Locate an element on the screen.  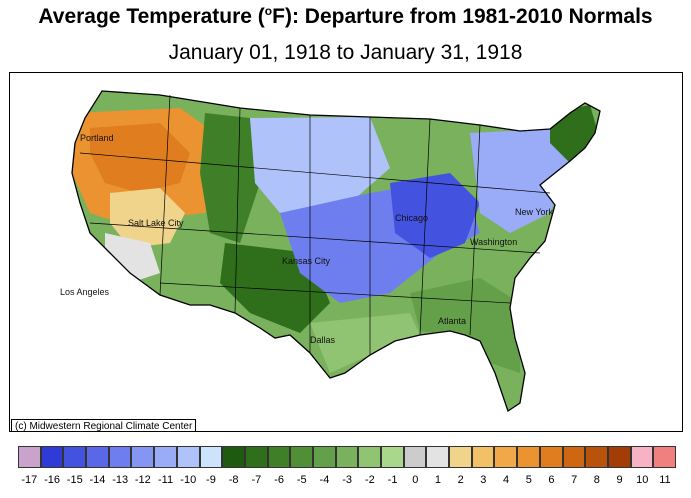
legend-label: 7 is located at coordinates (574, 480).